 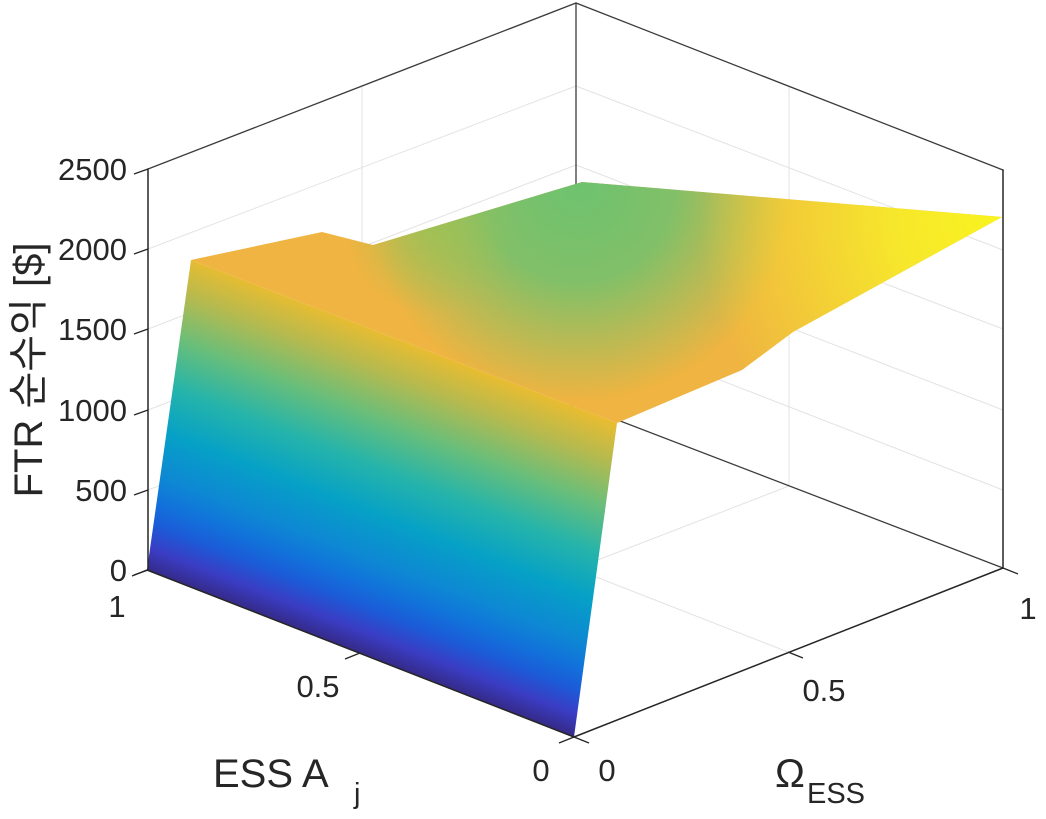 What do you see at coordinates (92, 249) in the screenshot?
I see `z-tick-label-2000: 2000` at bounding box center [92, 249].